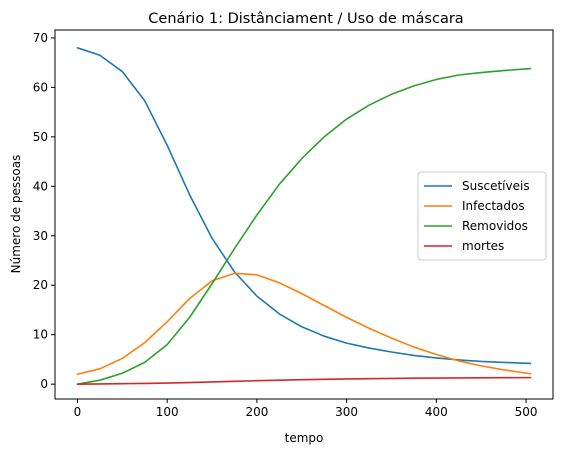 The width and height of the screenshot is (563, 455). What do you see at coordinates (167, 412) in the screenshot?
I see `x-tick-label: 100` at bounding box center [167, 412].